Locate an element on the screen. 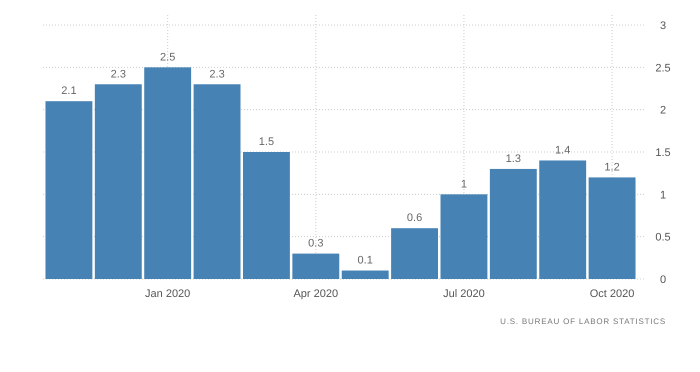 This screenshot has height=372, width=700. data-label: 1.2 is located at coordinates (612, 167).